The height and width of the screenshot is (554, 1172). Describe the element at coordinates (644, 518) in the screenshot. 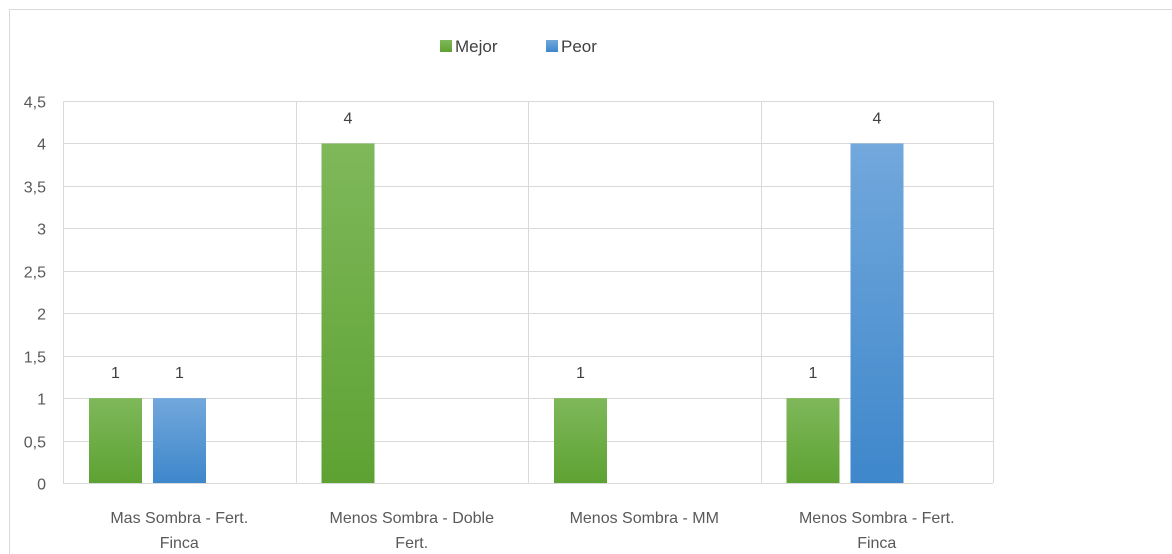

I see `x-tick-label: Menos Sombra - MM` at that location.